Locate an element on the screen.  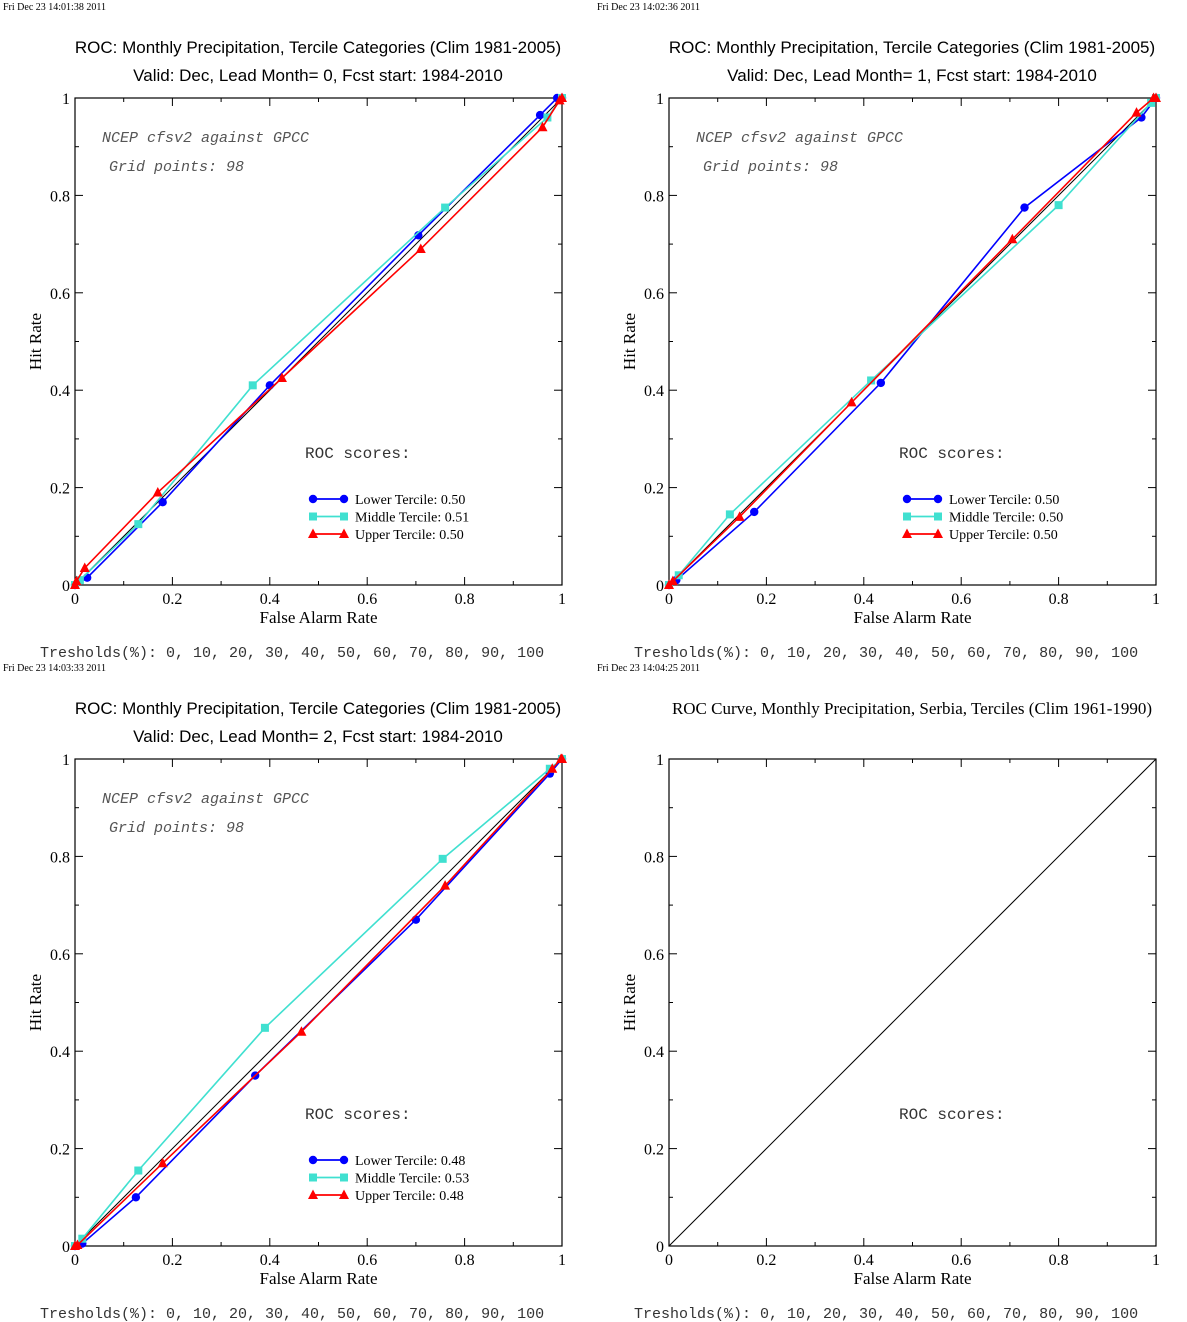
timestamp: Fri Dec 23 14:03:33 2011 is located at coordinates (54, 668).